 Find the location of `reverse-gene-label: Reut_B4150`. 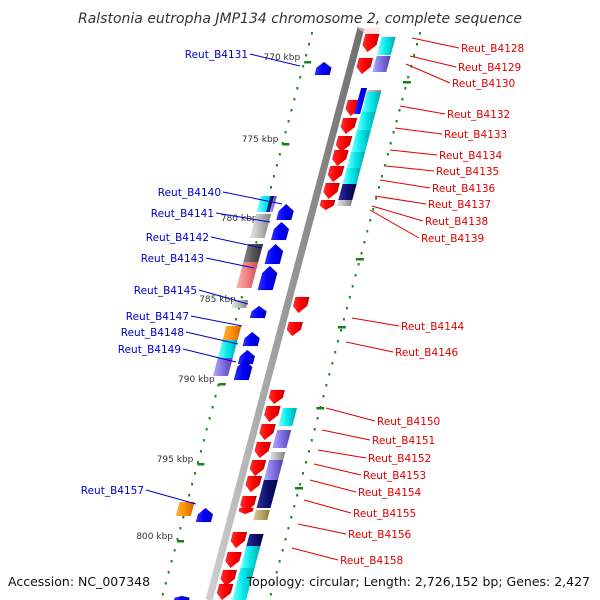

reverse-gene-label: Reut_B4150 is located at coordinates (408, 422).